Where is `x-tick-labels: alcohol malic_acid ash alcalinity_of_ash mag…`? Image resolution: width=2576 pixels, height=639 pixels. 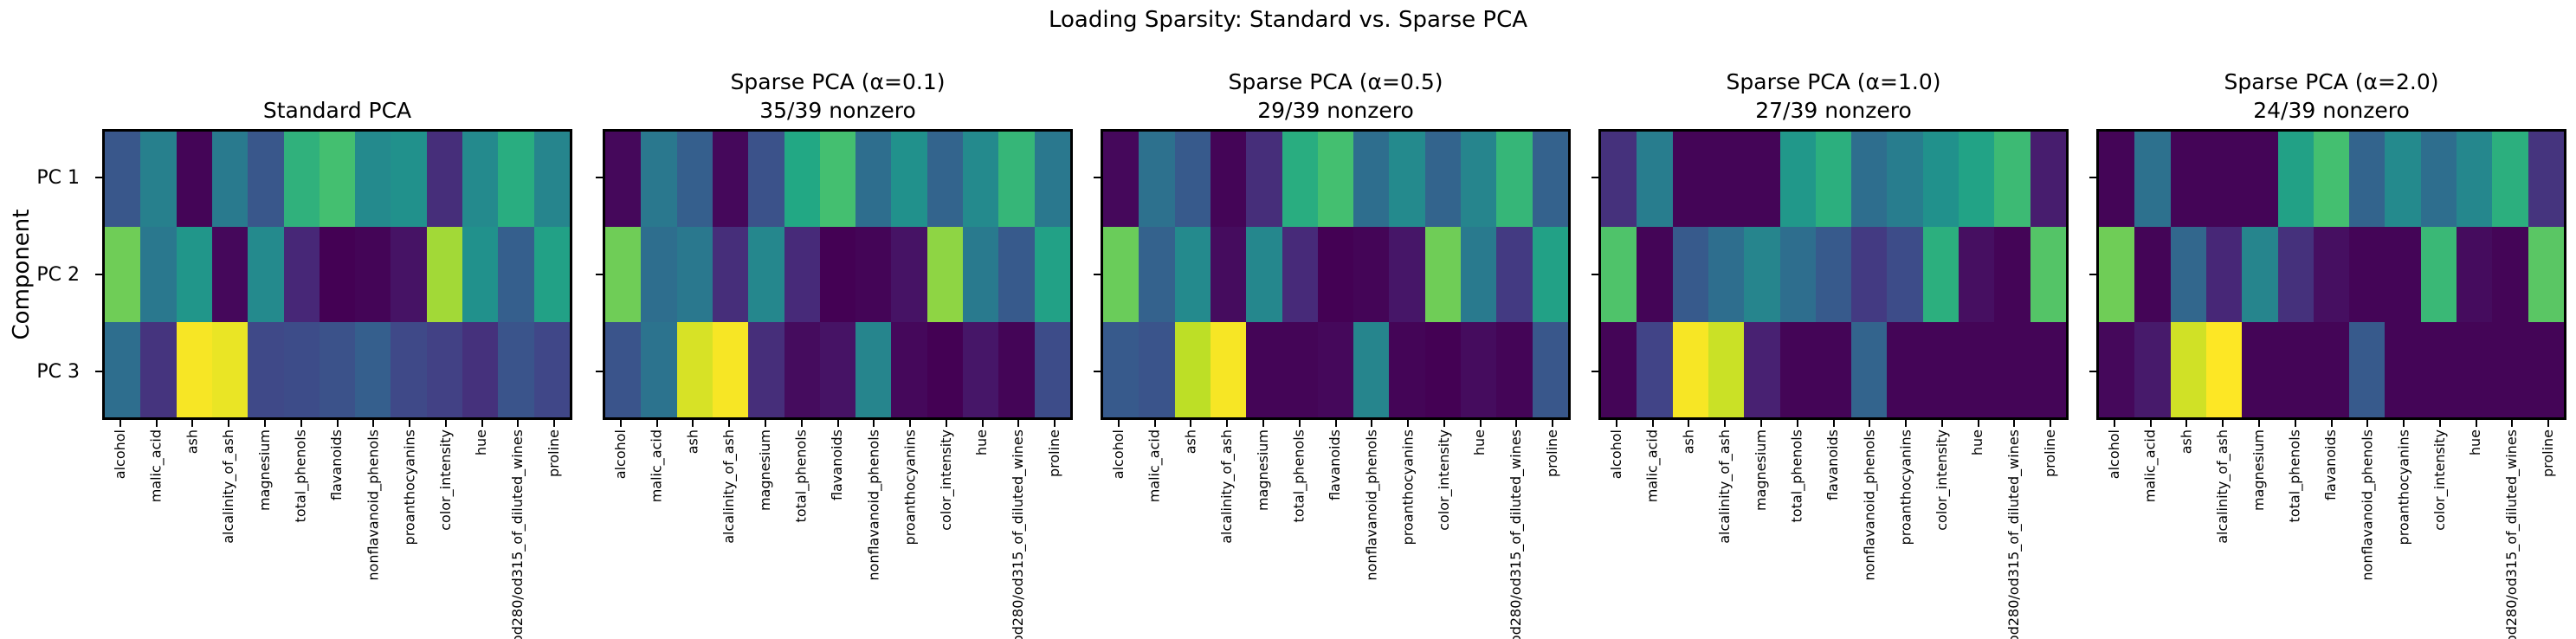
x-tick-labels: alcohol malic_acid ash alcalinity_of_ash mag… is located at coordinates (1834, 534).